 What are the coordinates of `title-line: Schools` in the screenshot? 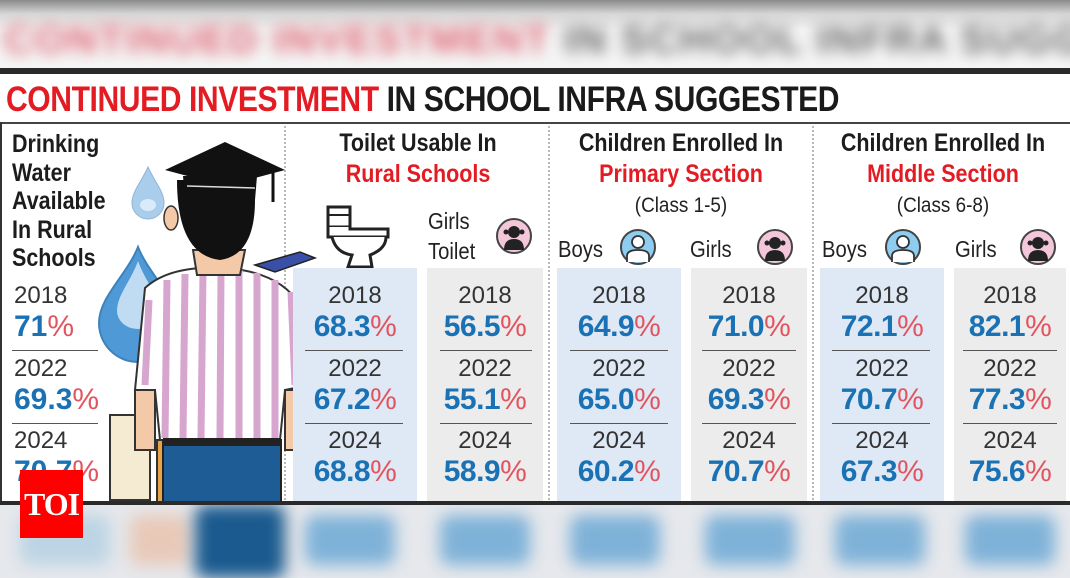 It's located at (54, 258).